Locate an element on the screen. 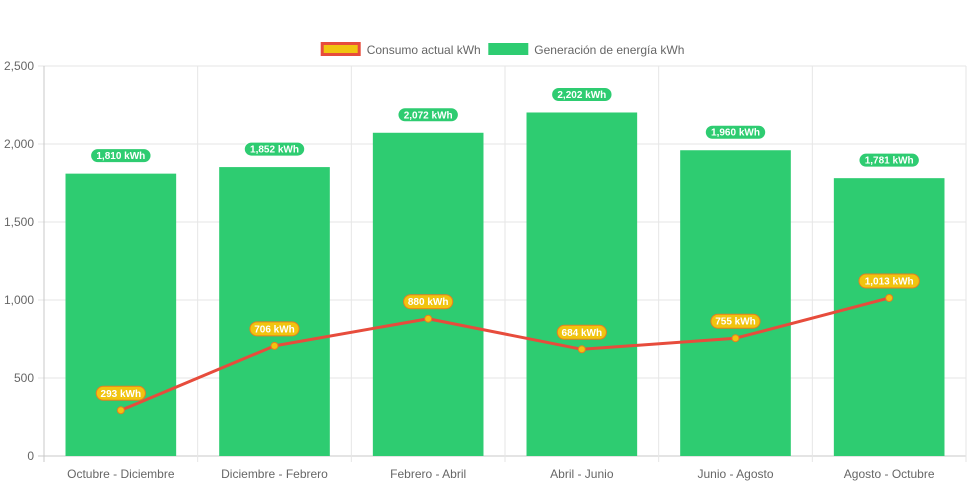 This screenshot has height=485, width=971. line-data-label: 755 kWh is located at coordinates (735, 321).